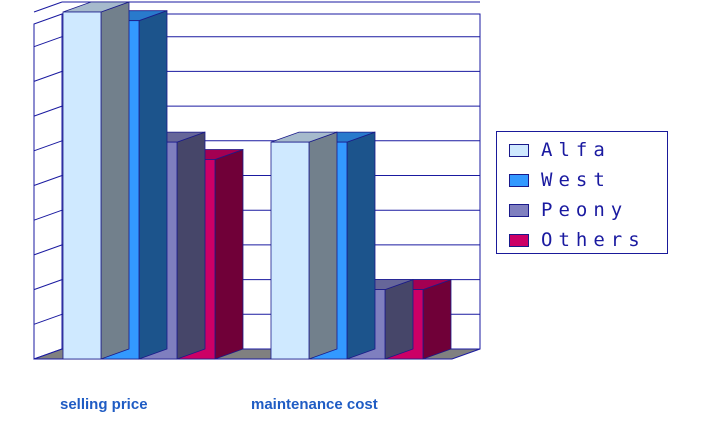 This screenshot has width=708, height=436. Describe the element at coordinates (585, 210) in the screenshot. I see `legend-label: Peony` at that location.